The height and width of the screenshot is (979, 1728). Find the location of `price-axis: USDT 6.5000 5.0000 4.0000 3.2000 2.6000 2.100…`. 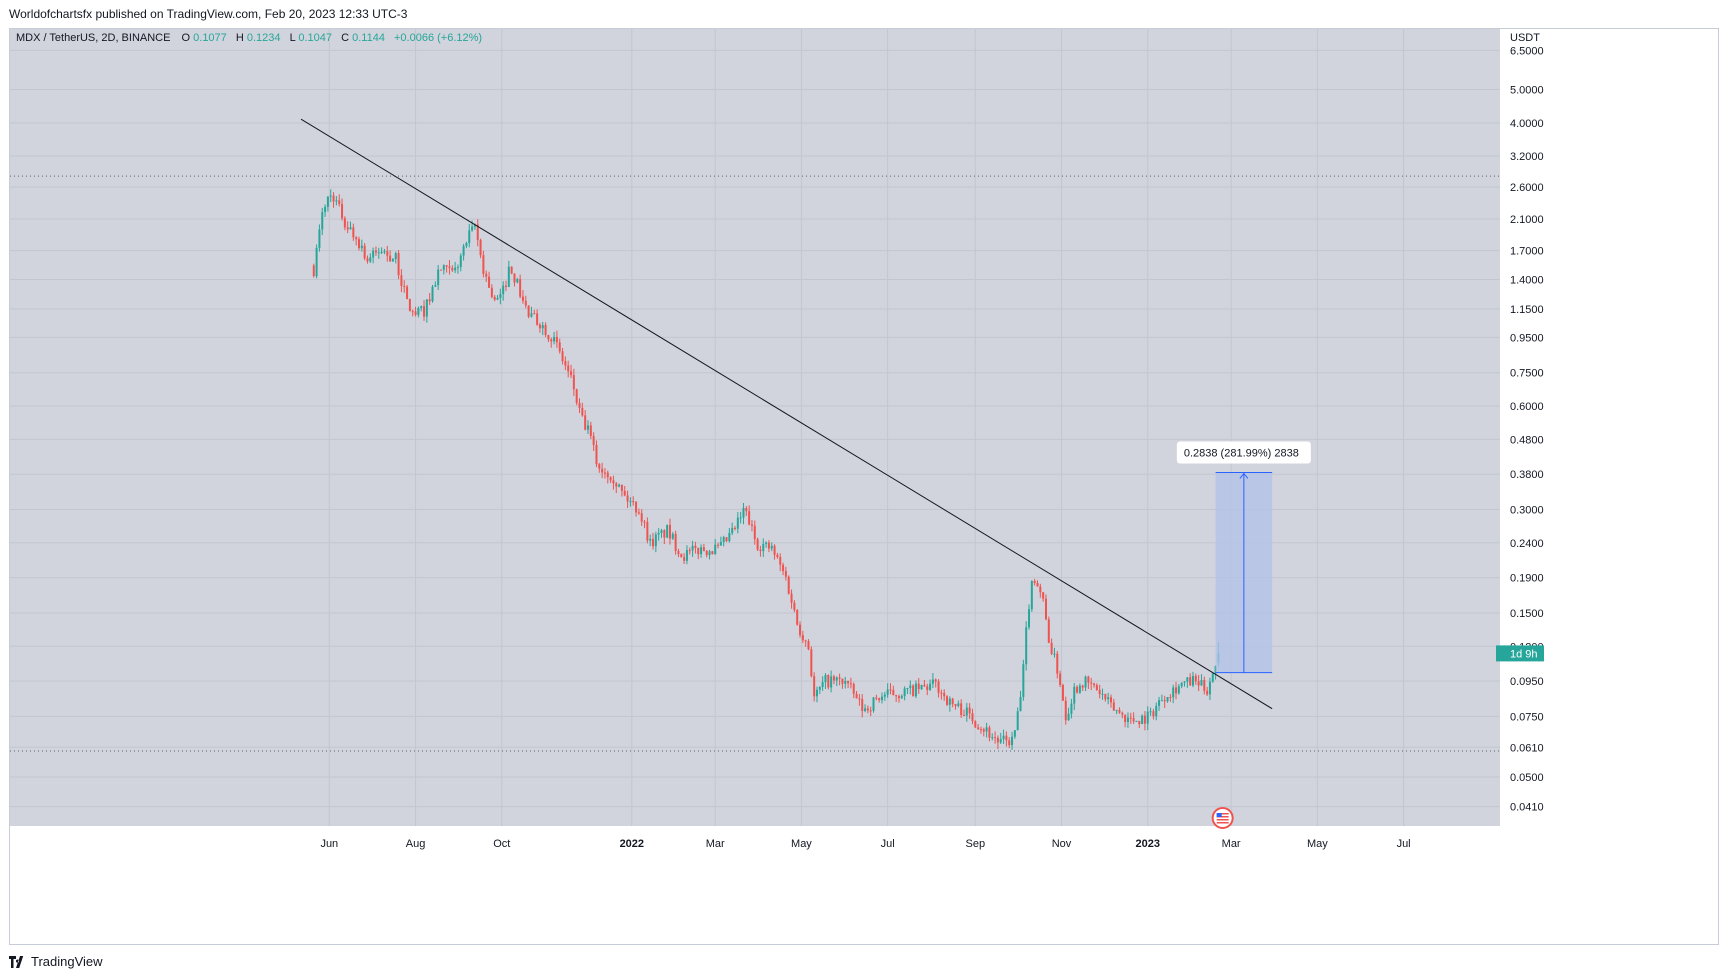

price-axis: USDT 6.5000 5.0000 4.0000 3.2000 2.6000 2.100… is located at coordinates (1527, 423).